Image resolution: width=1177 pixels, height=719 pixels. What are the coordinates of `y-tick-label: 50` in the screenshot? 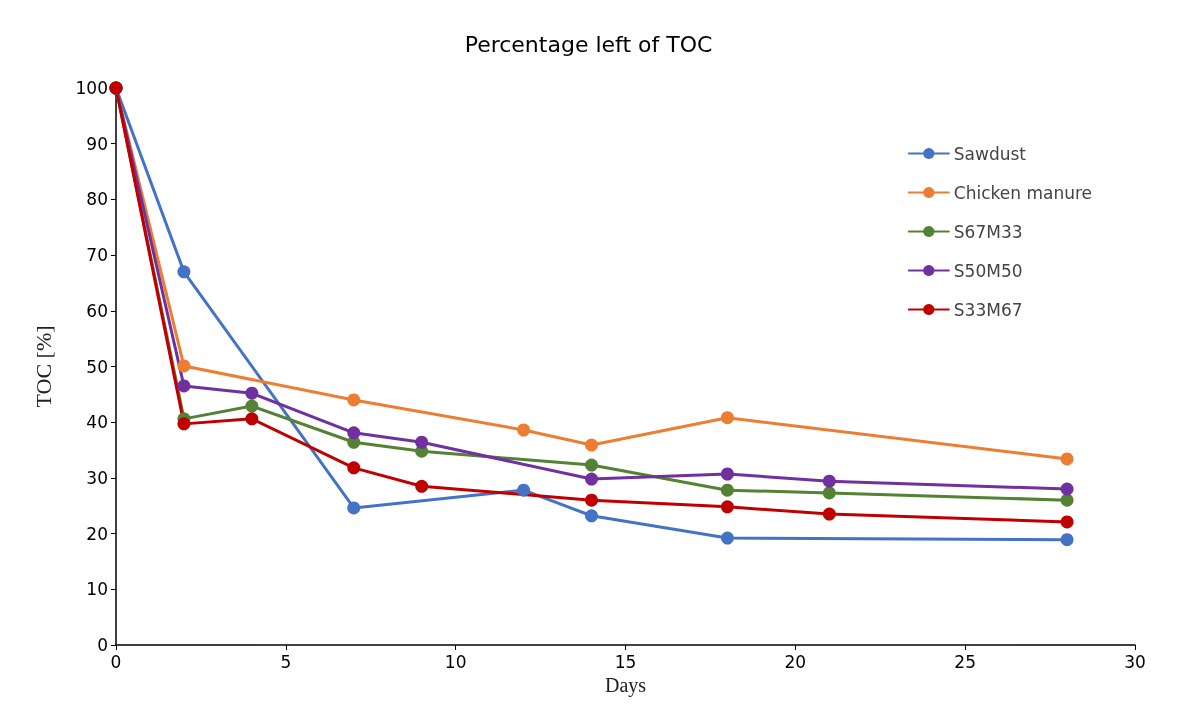 It's located at (97, 366).